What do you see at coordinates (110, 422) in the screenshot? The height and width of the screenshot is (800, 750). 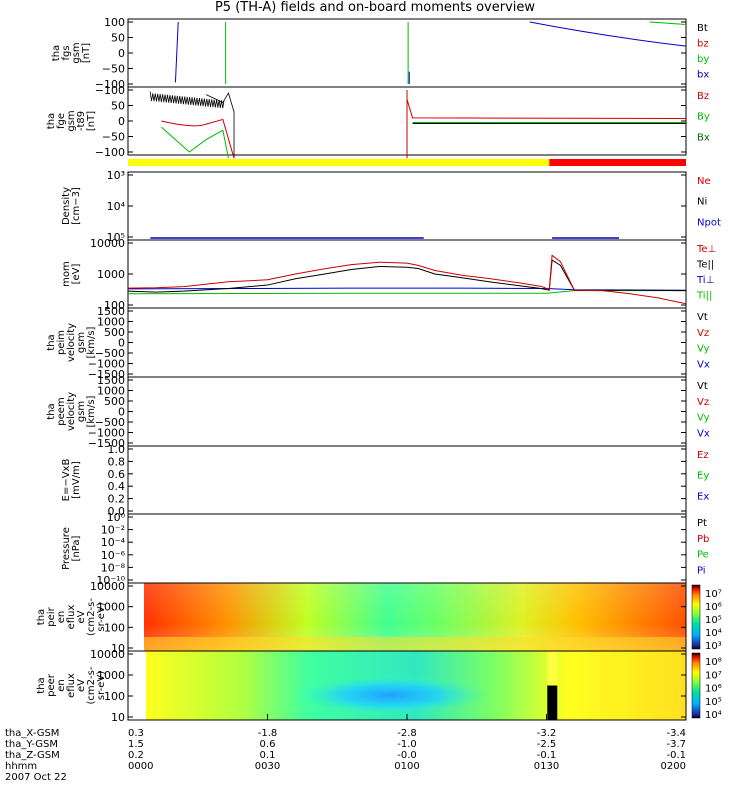 I see `ytick-label: −500` at bounding box center [110, 422].